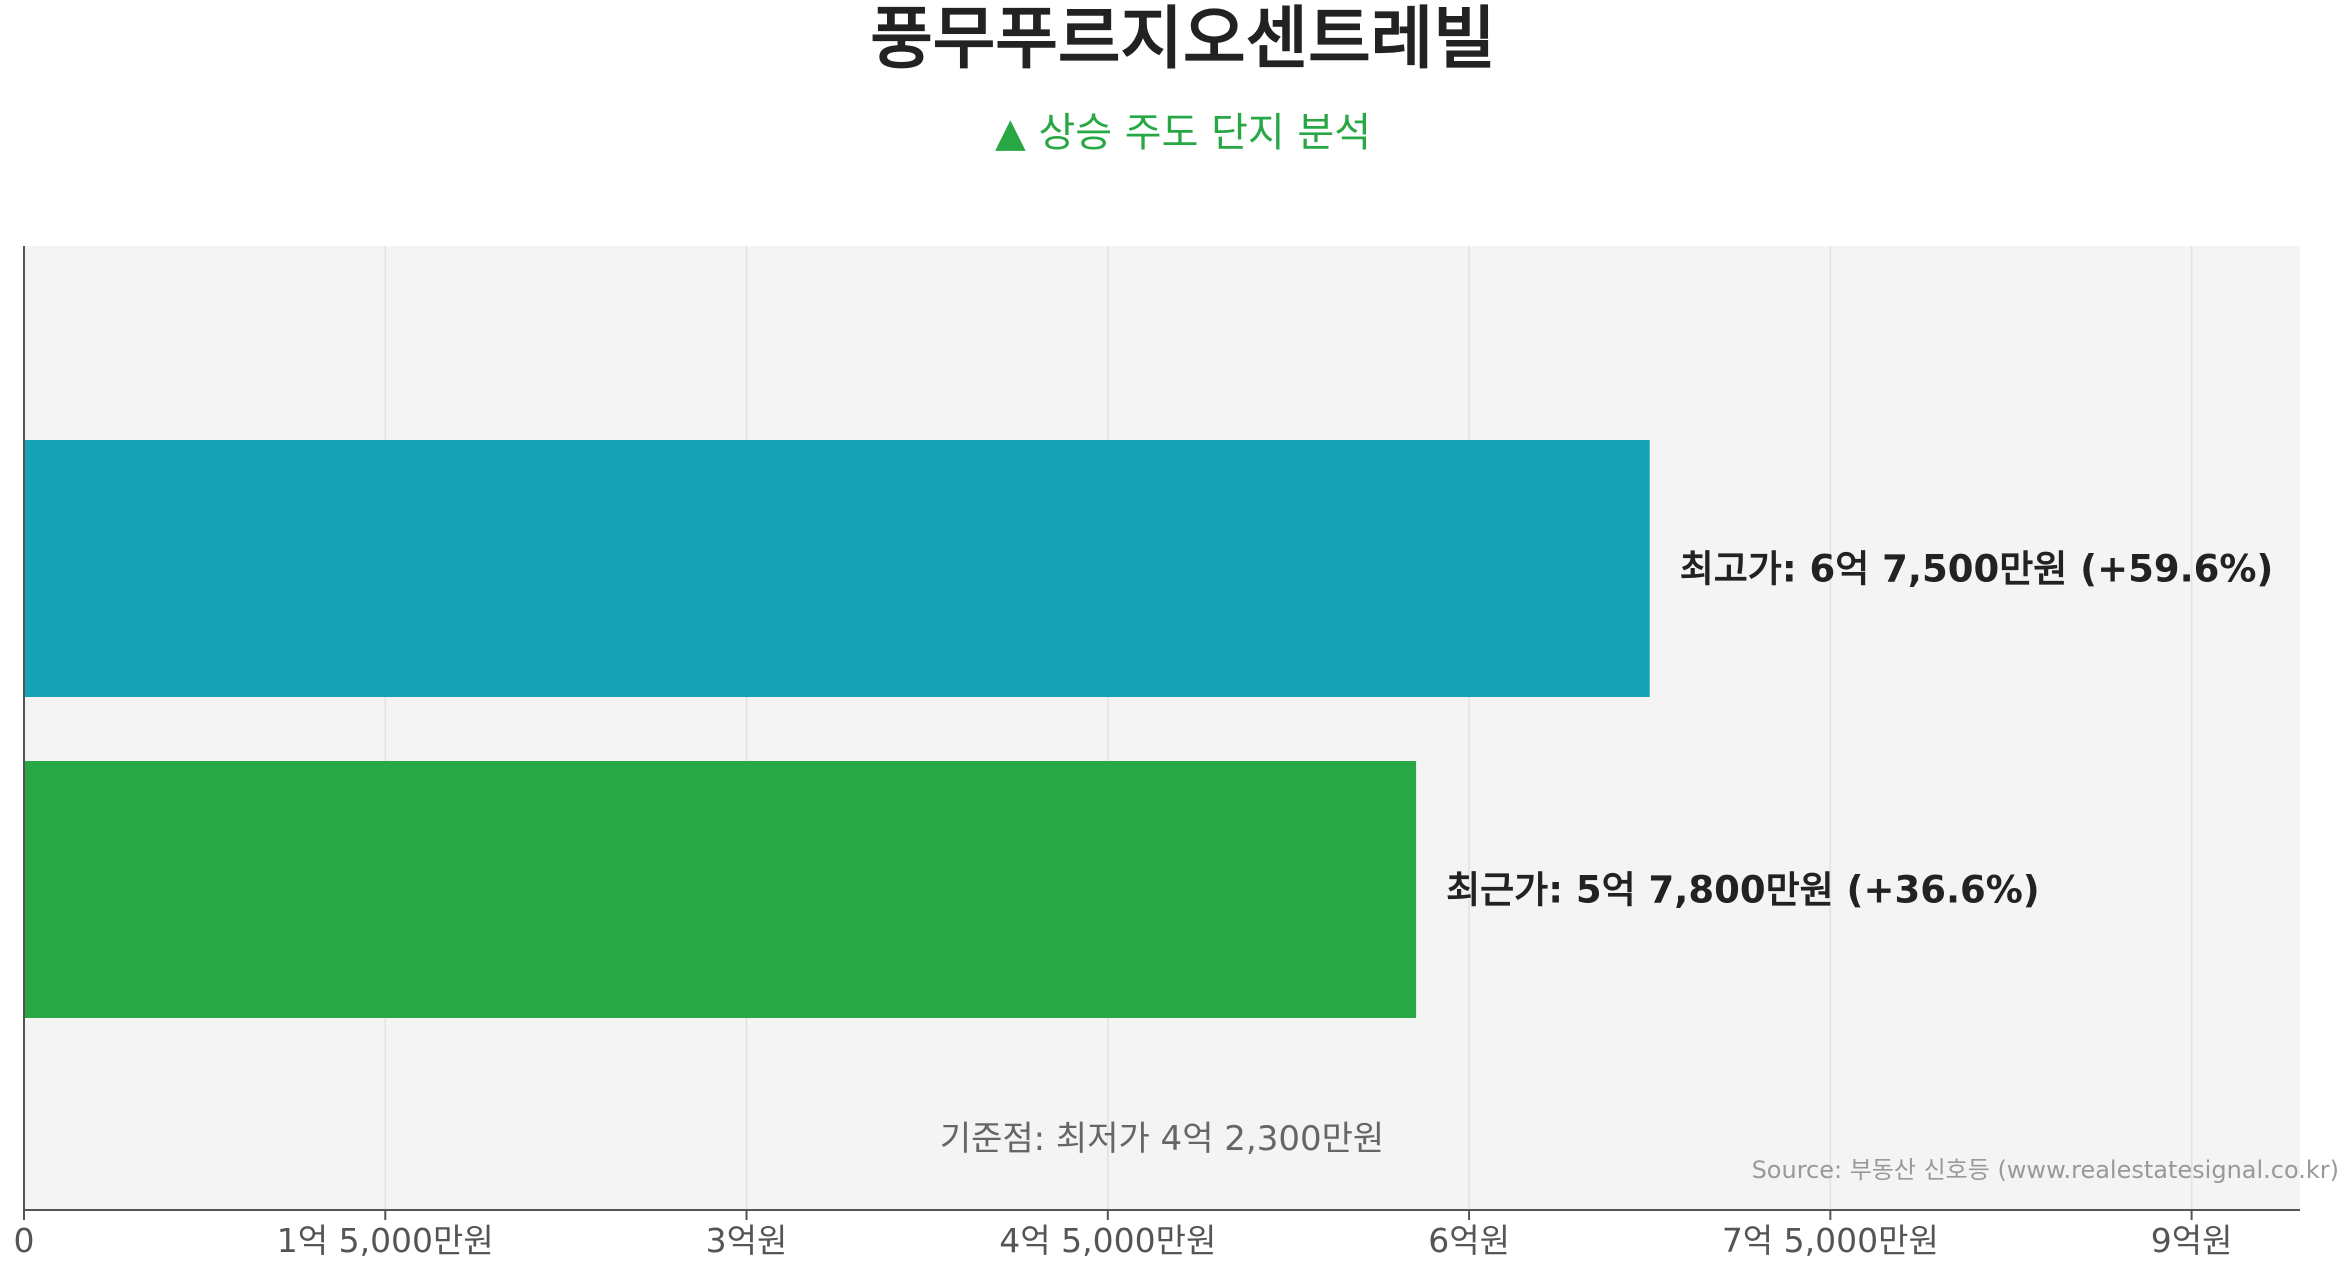 Image resolution: width=2345 pixels, height=1272 pixels. Describe the element at coordinates (2192, 1240) in the screenshot. I see `x-tick-label: 9억원` at that location.